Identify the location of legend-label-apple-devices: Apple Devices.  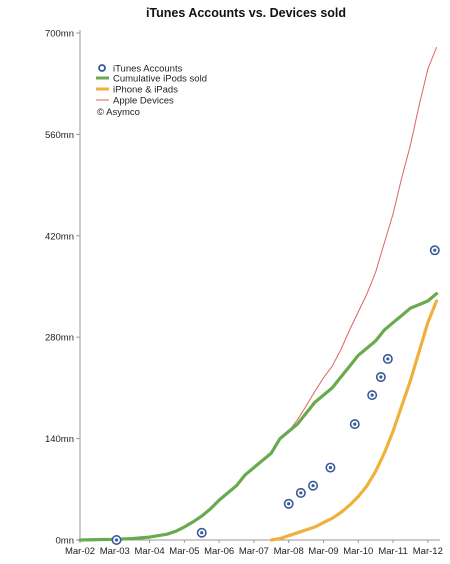
(143, 101).